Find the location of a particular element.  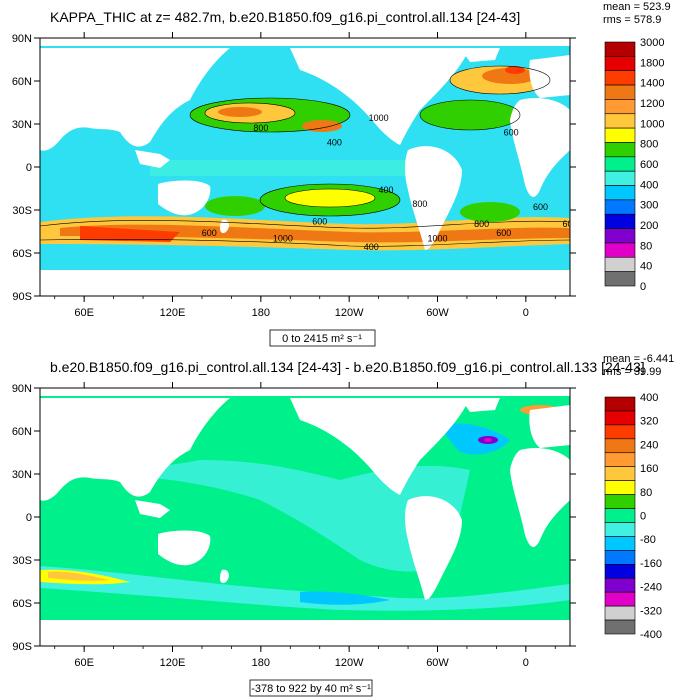

new-zealand is located at coordinates (224, 576).